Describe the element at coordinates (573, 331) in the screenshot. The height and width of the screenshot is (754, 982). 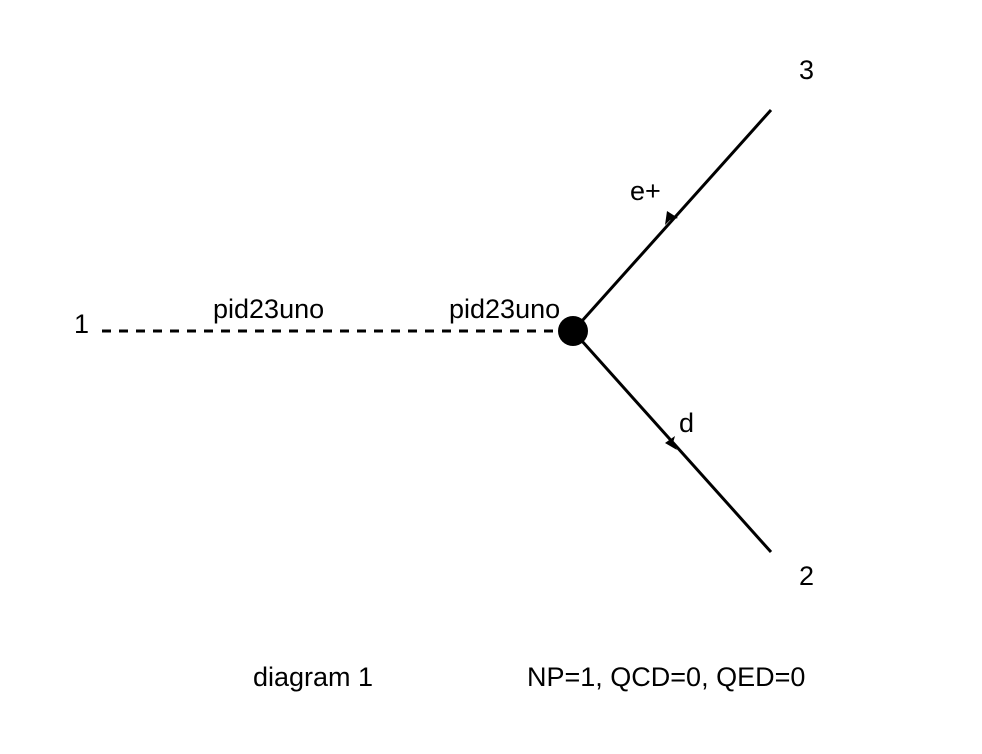
I see `interaction-vertex` at that location.